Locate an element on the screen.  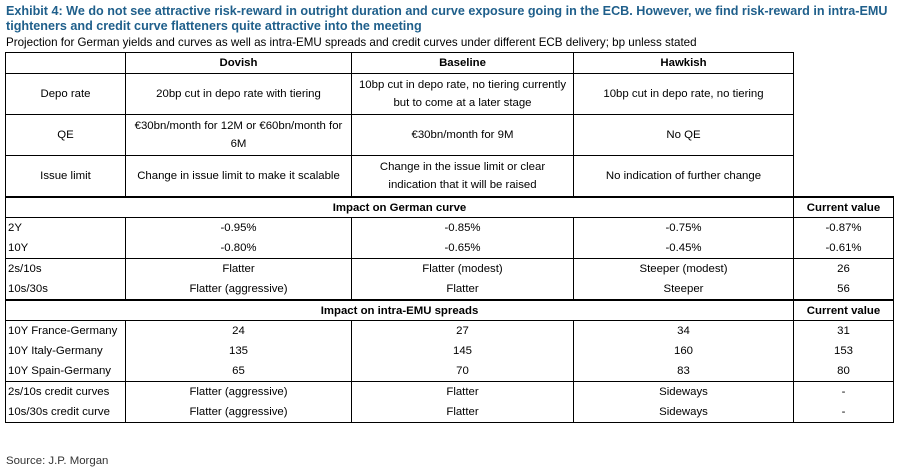
row-label: 2Y is located at coordinates (65, 227).